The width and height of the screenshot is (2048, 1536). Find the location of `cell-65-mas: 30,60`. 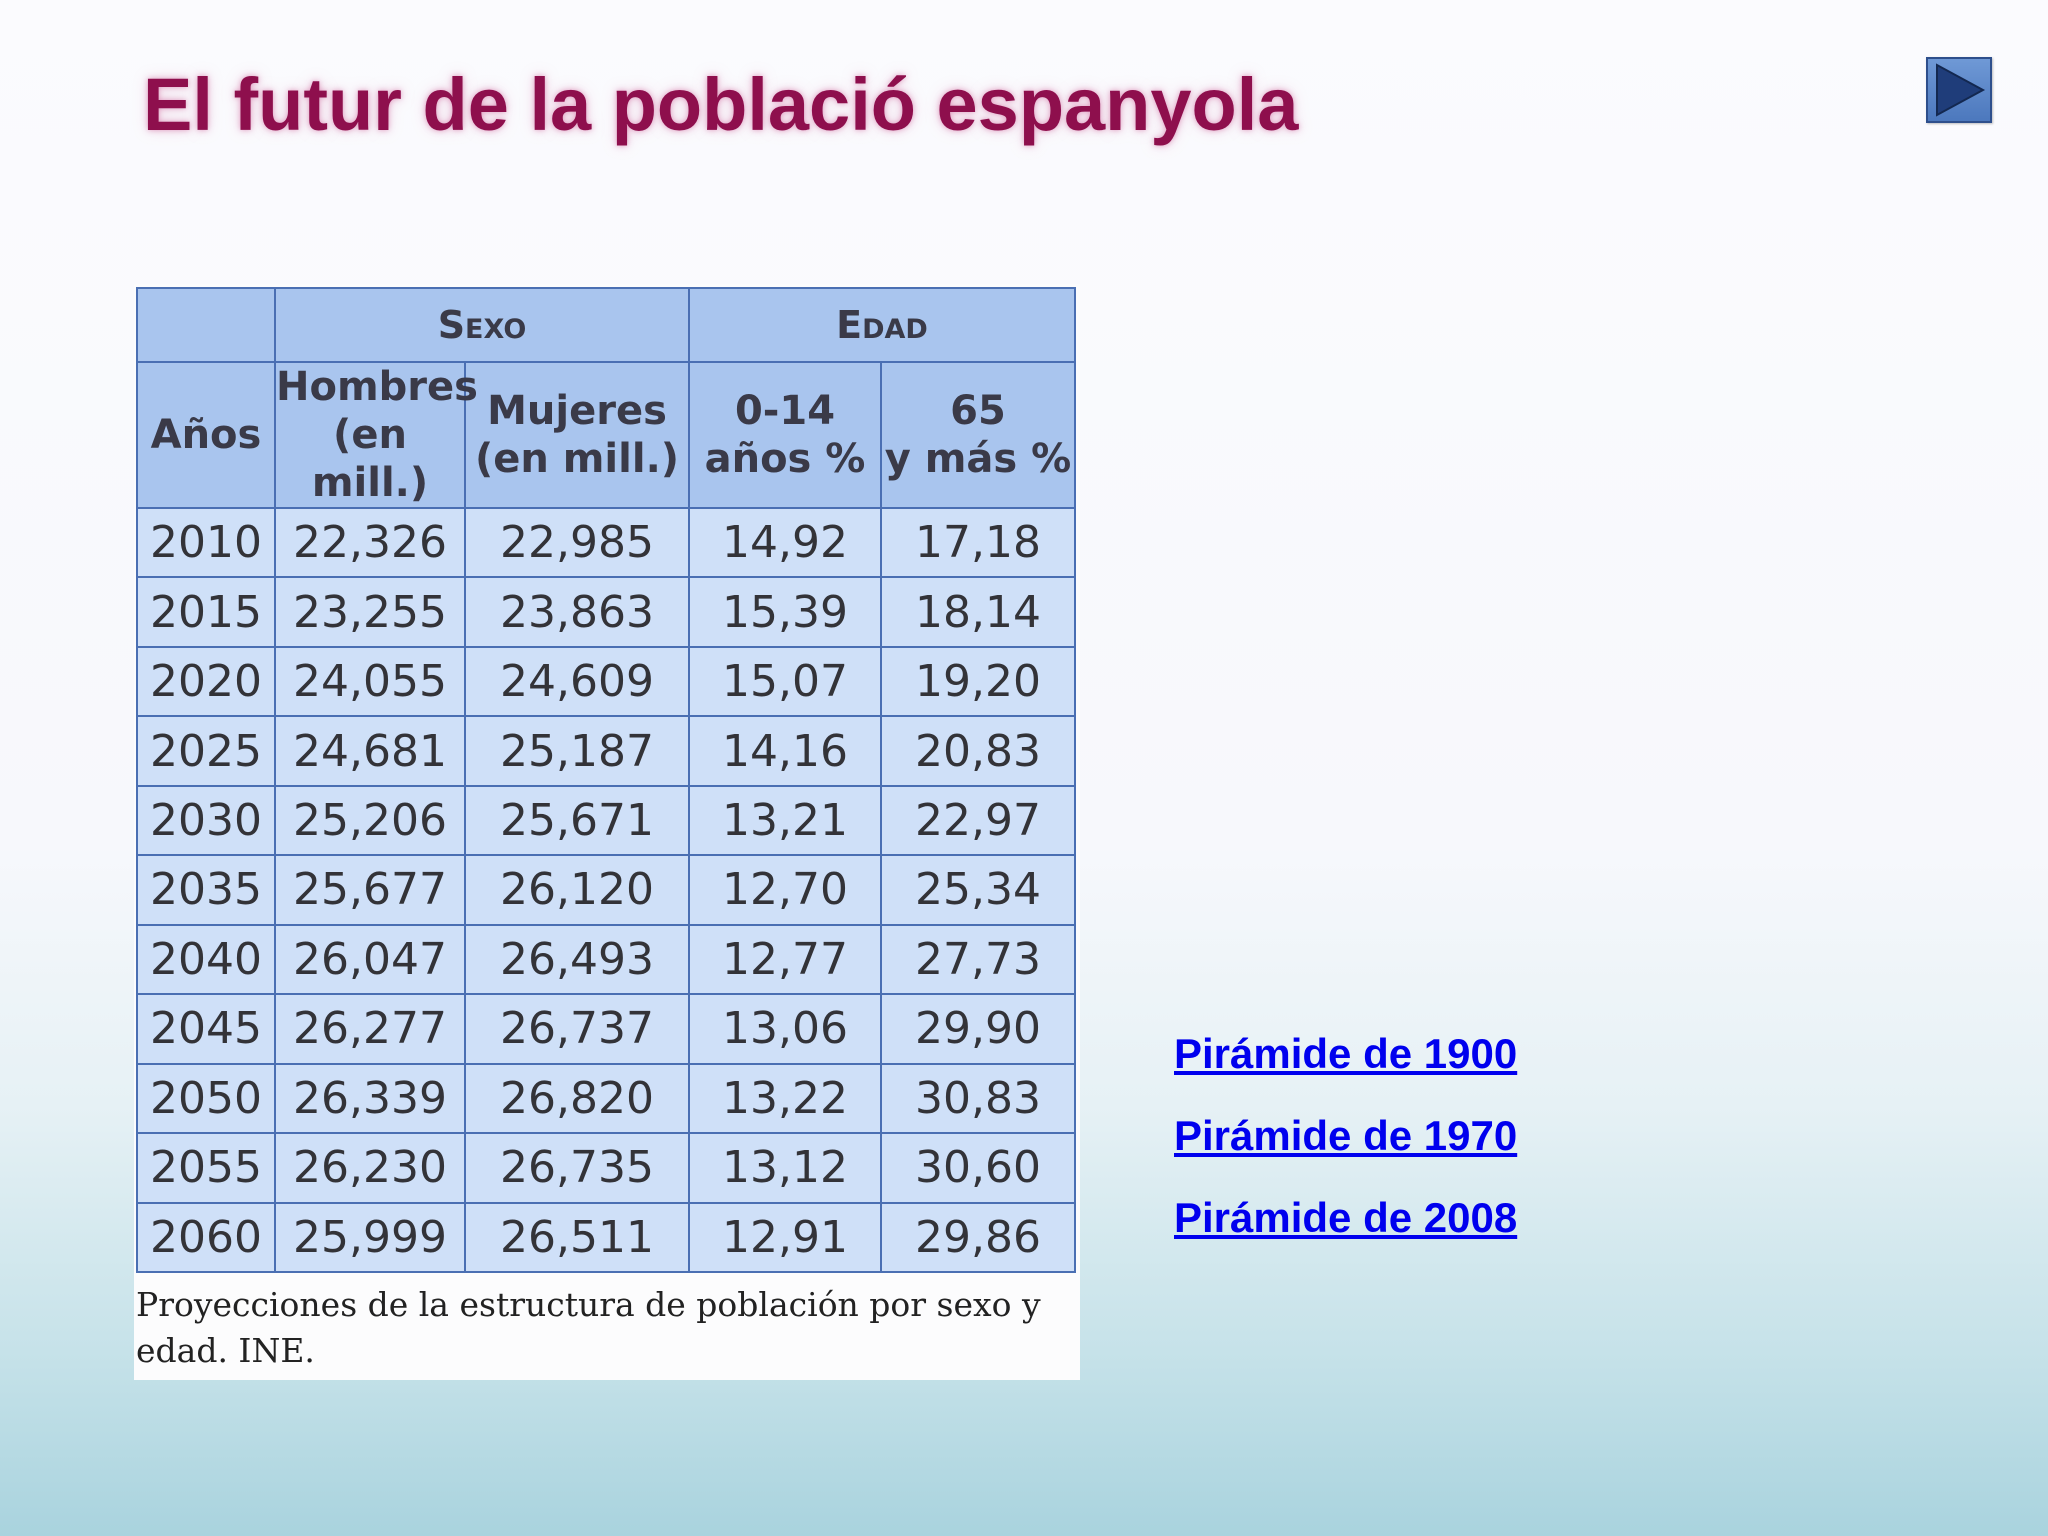

cell-65-mas: 30,60 is located at coordinates (978, 1168).